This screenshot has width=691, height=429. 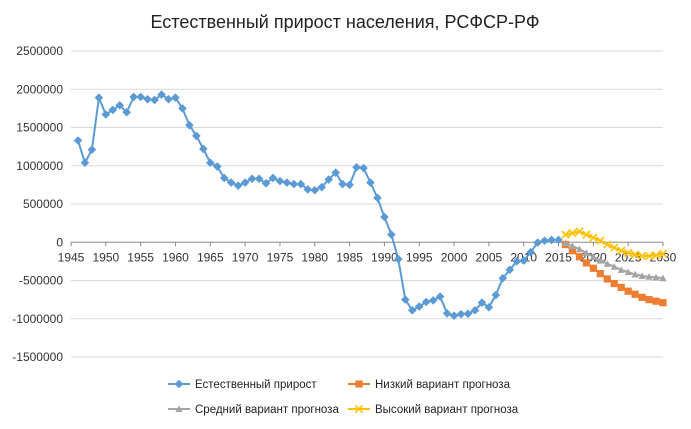 What do you see at coordinates (71, 257) in the screenshot?
I see `x-tick-label: 1945` at bounding box center [71, 257].